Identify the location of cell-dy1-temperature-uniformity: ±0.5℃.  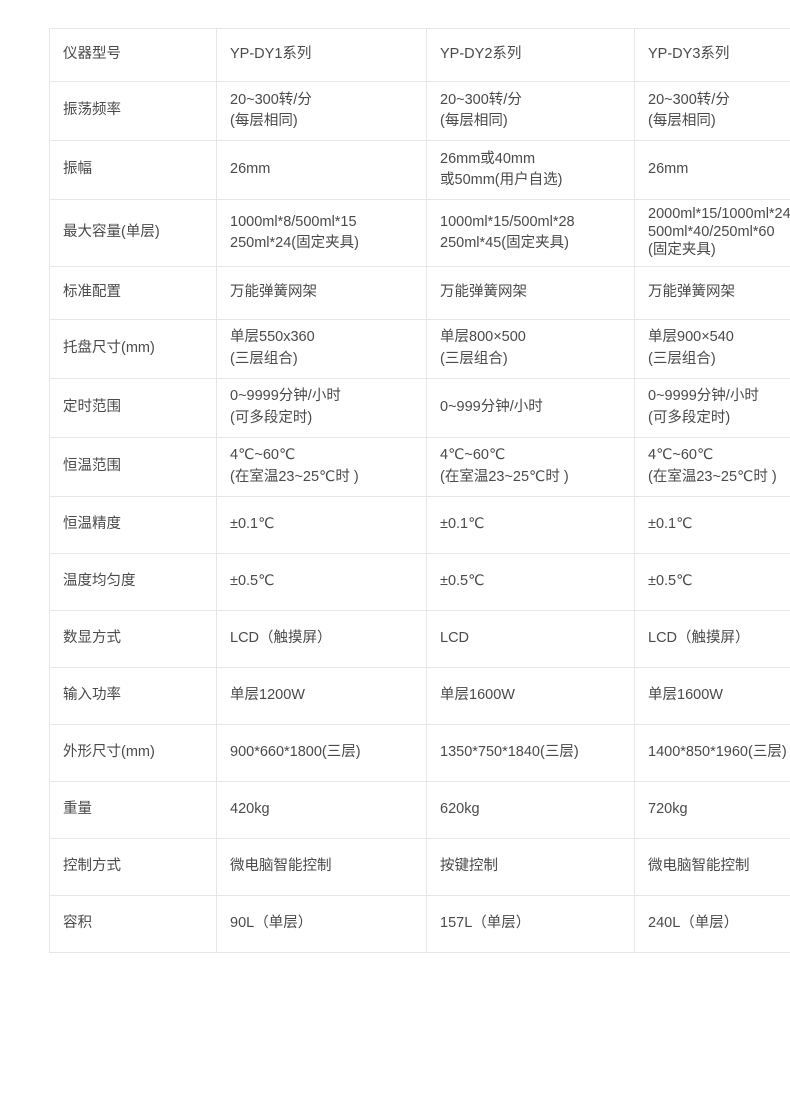
(321, 581).